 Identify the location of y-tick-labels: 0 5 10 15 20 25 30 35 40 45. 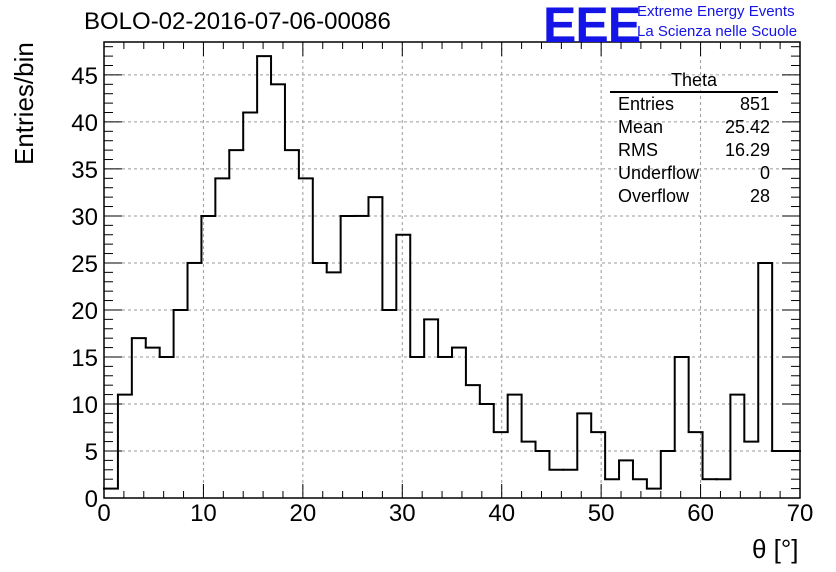
(84, 288).